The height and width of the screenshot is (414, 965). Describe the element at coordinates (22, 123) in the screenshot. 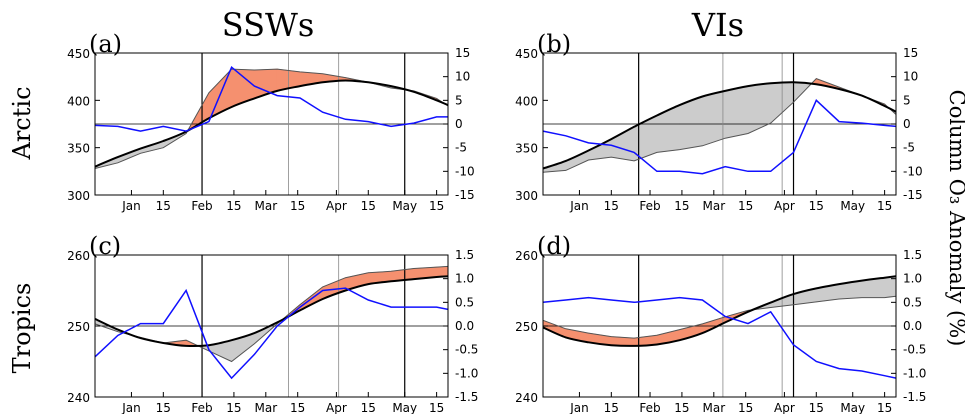

I see `row-label-arctic: Arctic` at that location.